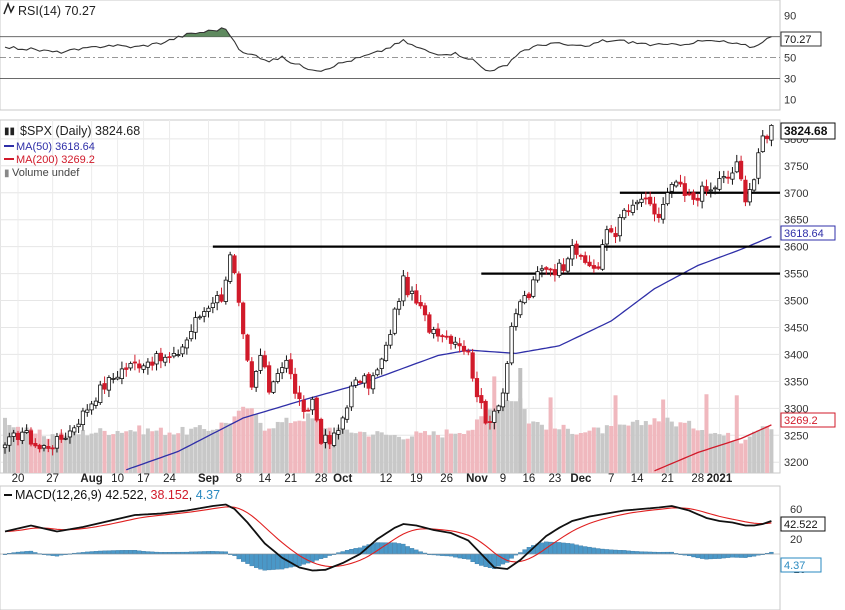 The height and width of the screenshot is (610, 845). I want to click on volume-bar-high, so click(615, 434).